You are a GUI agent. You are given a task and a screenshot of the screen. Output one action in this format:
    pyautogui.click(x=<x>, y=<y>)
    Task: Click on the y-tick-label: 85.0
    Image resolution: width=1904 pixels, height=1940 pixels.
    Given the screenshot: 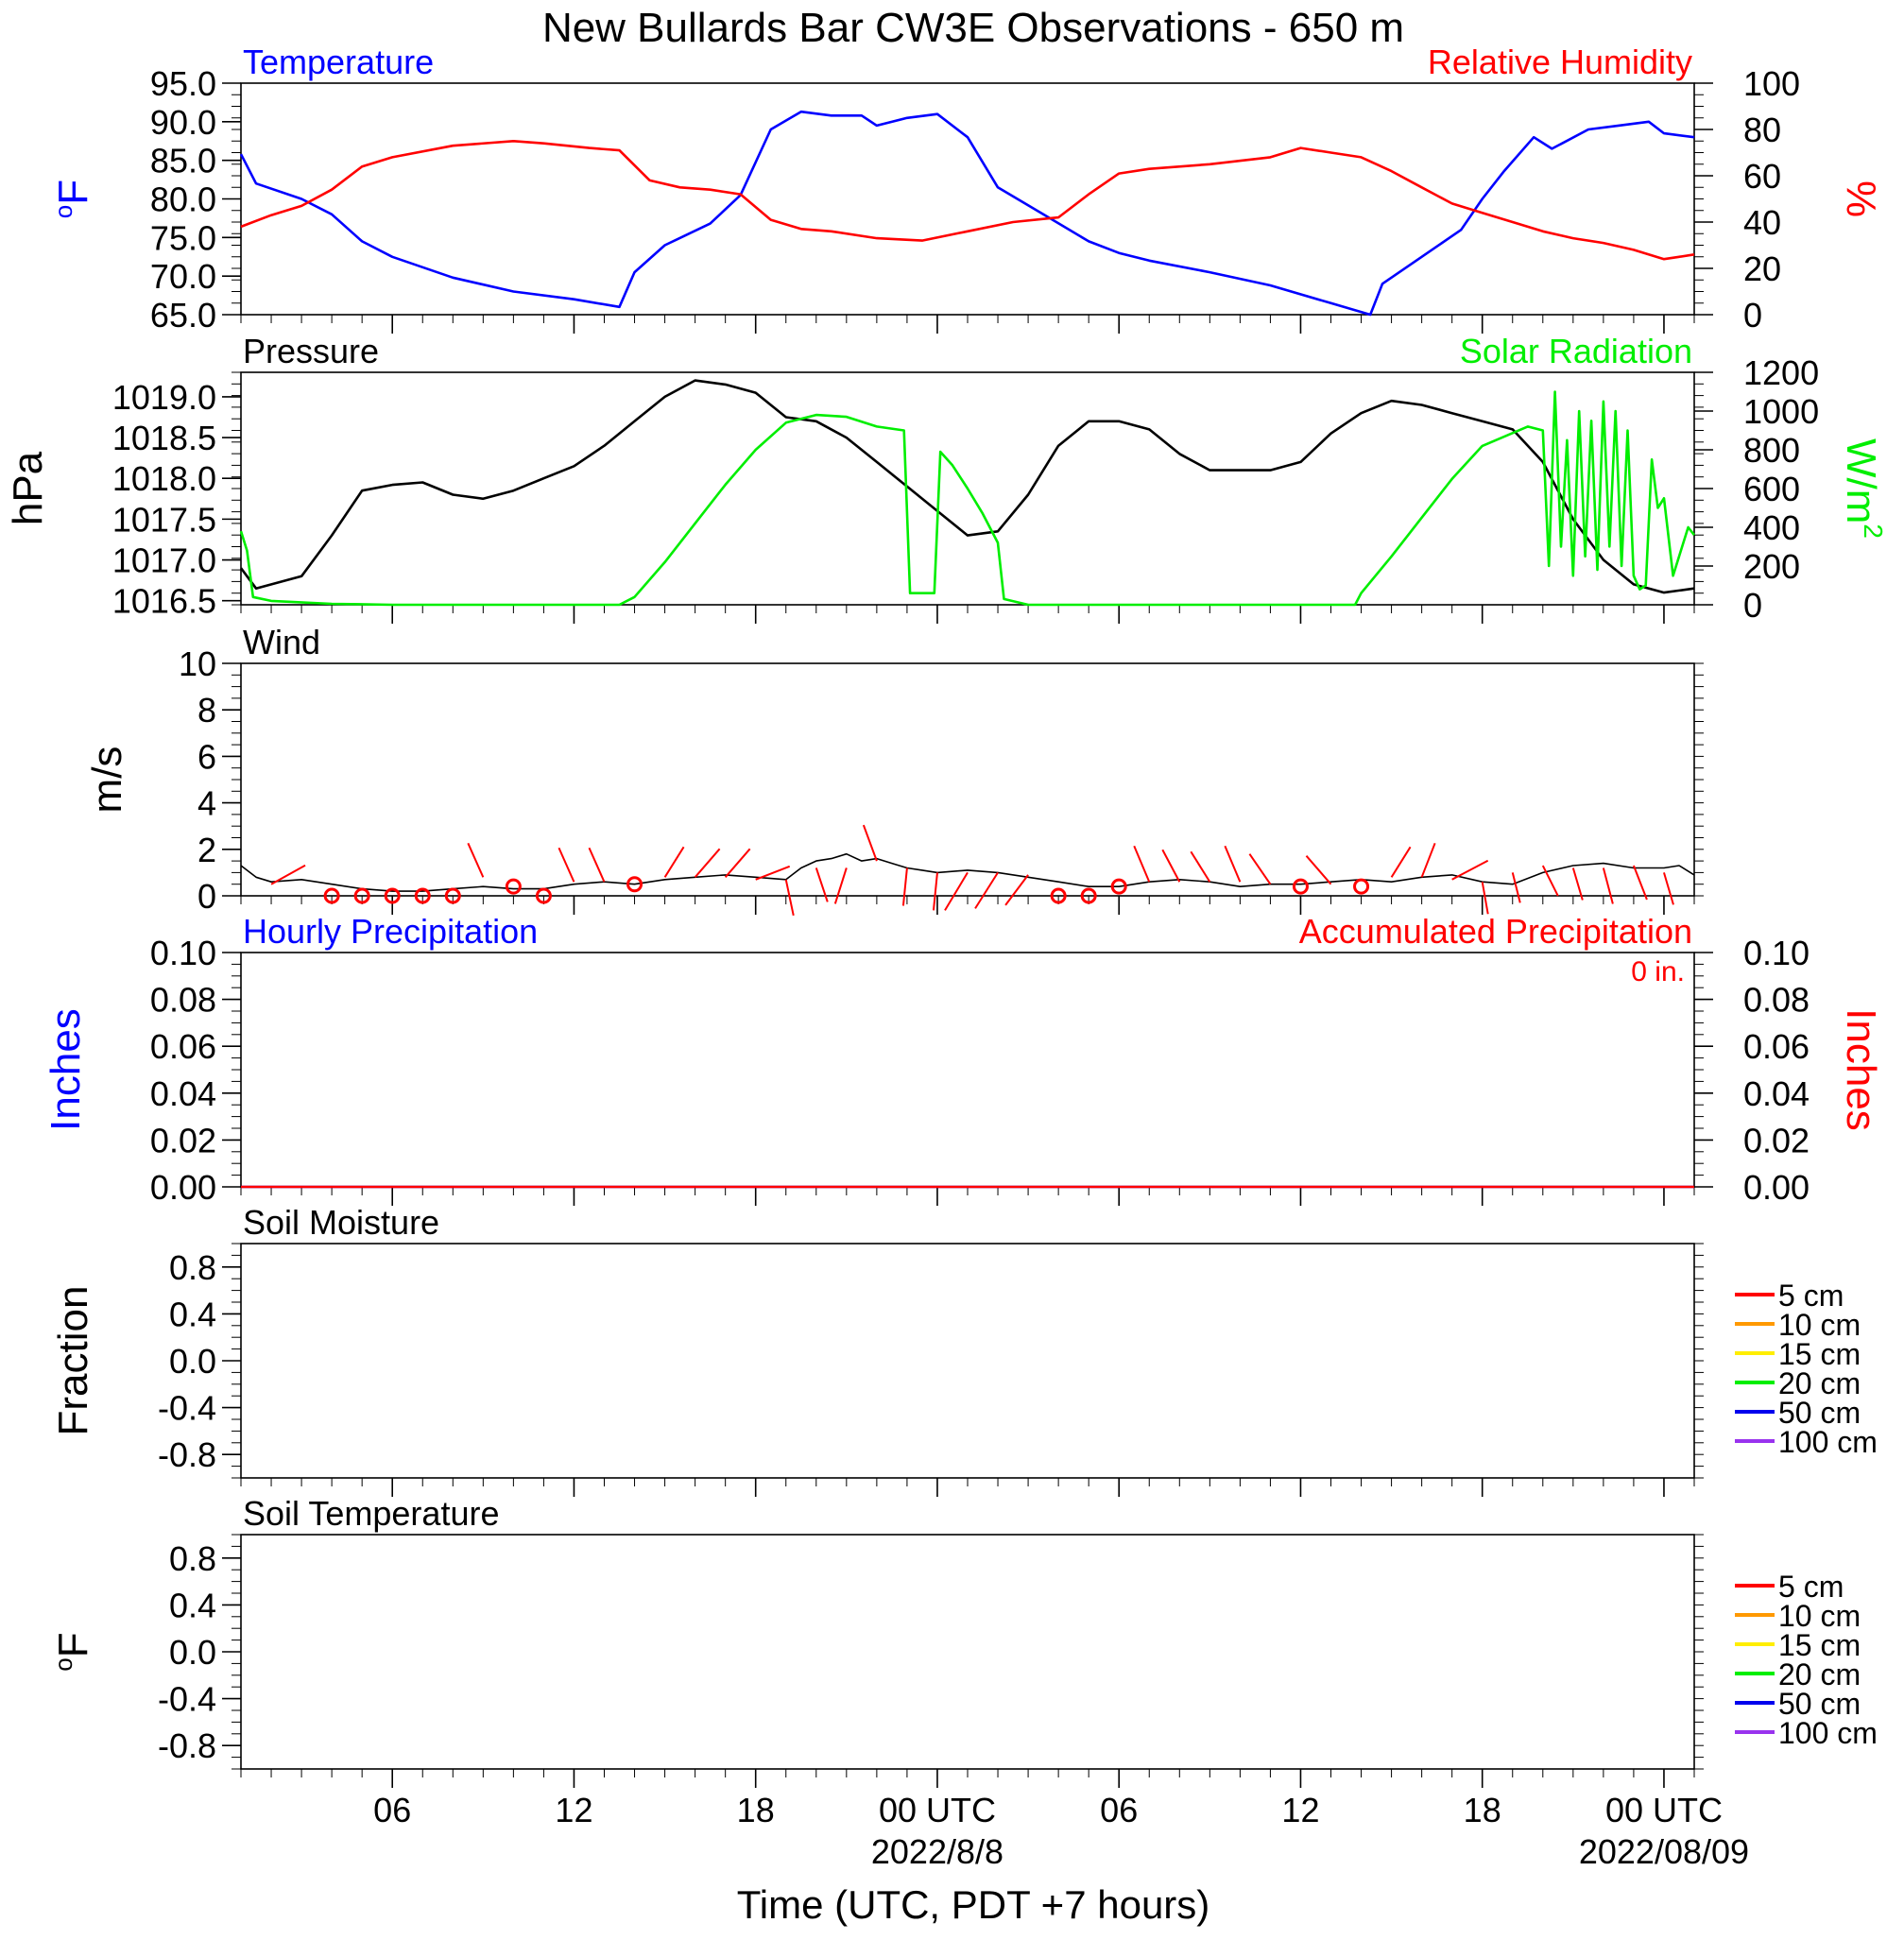 What is the action you would take?
    pyautogui.click(x=183, y=161)
    